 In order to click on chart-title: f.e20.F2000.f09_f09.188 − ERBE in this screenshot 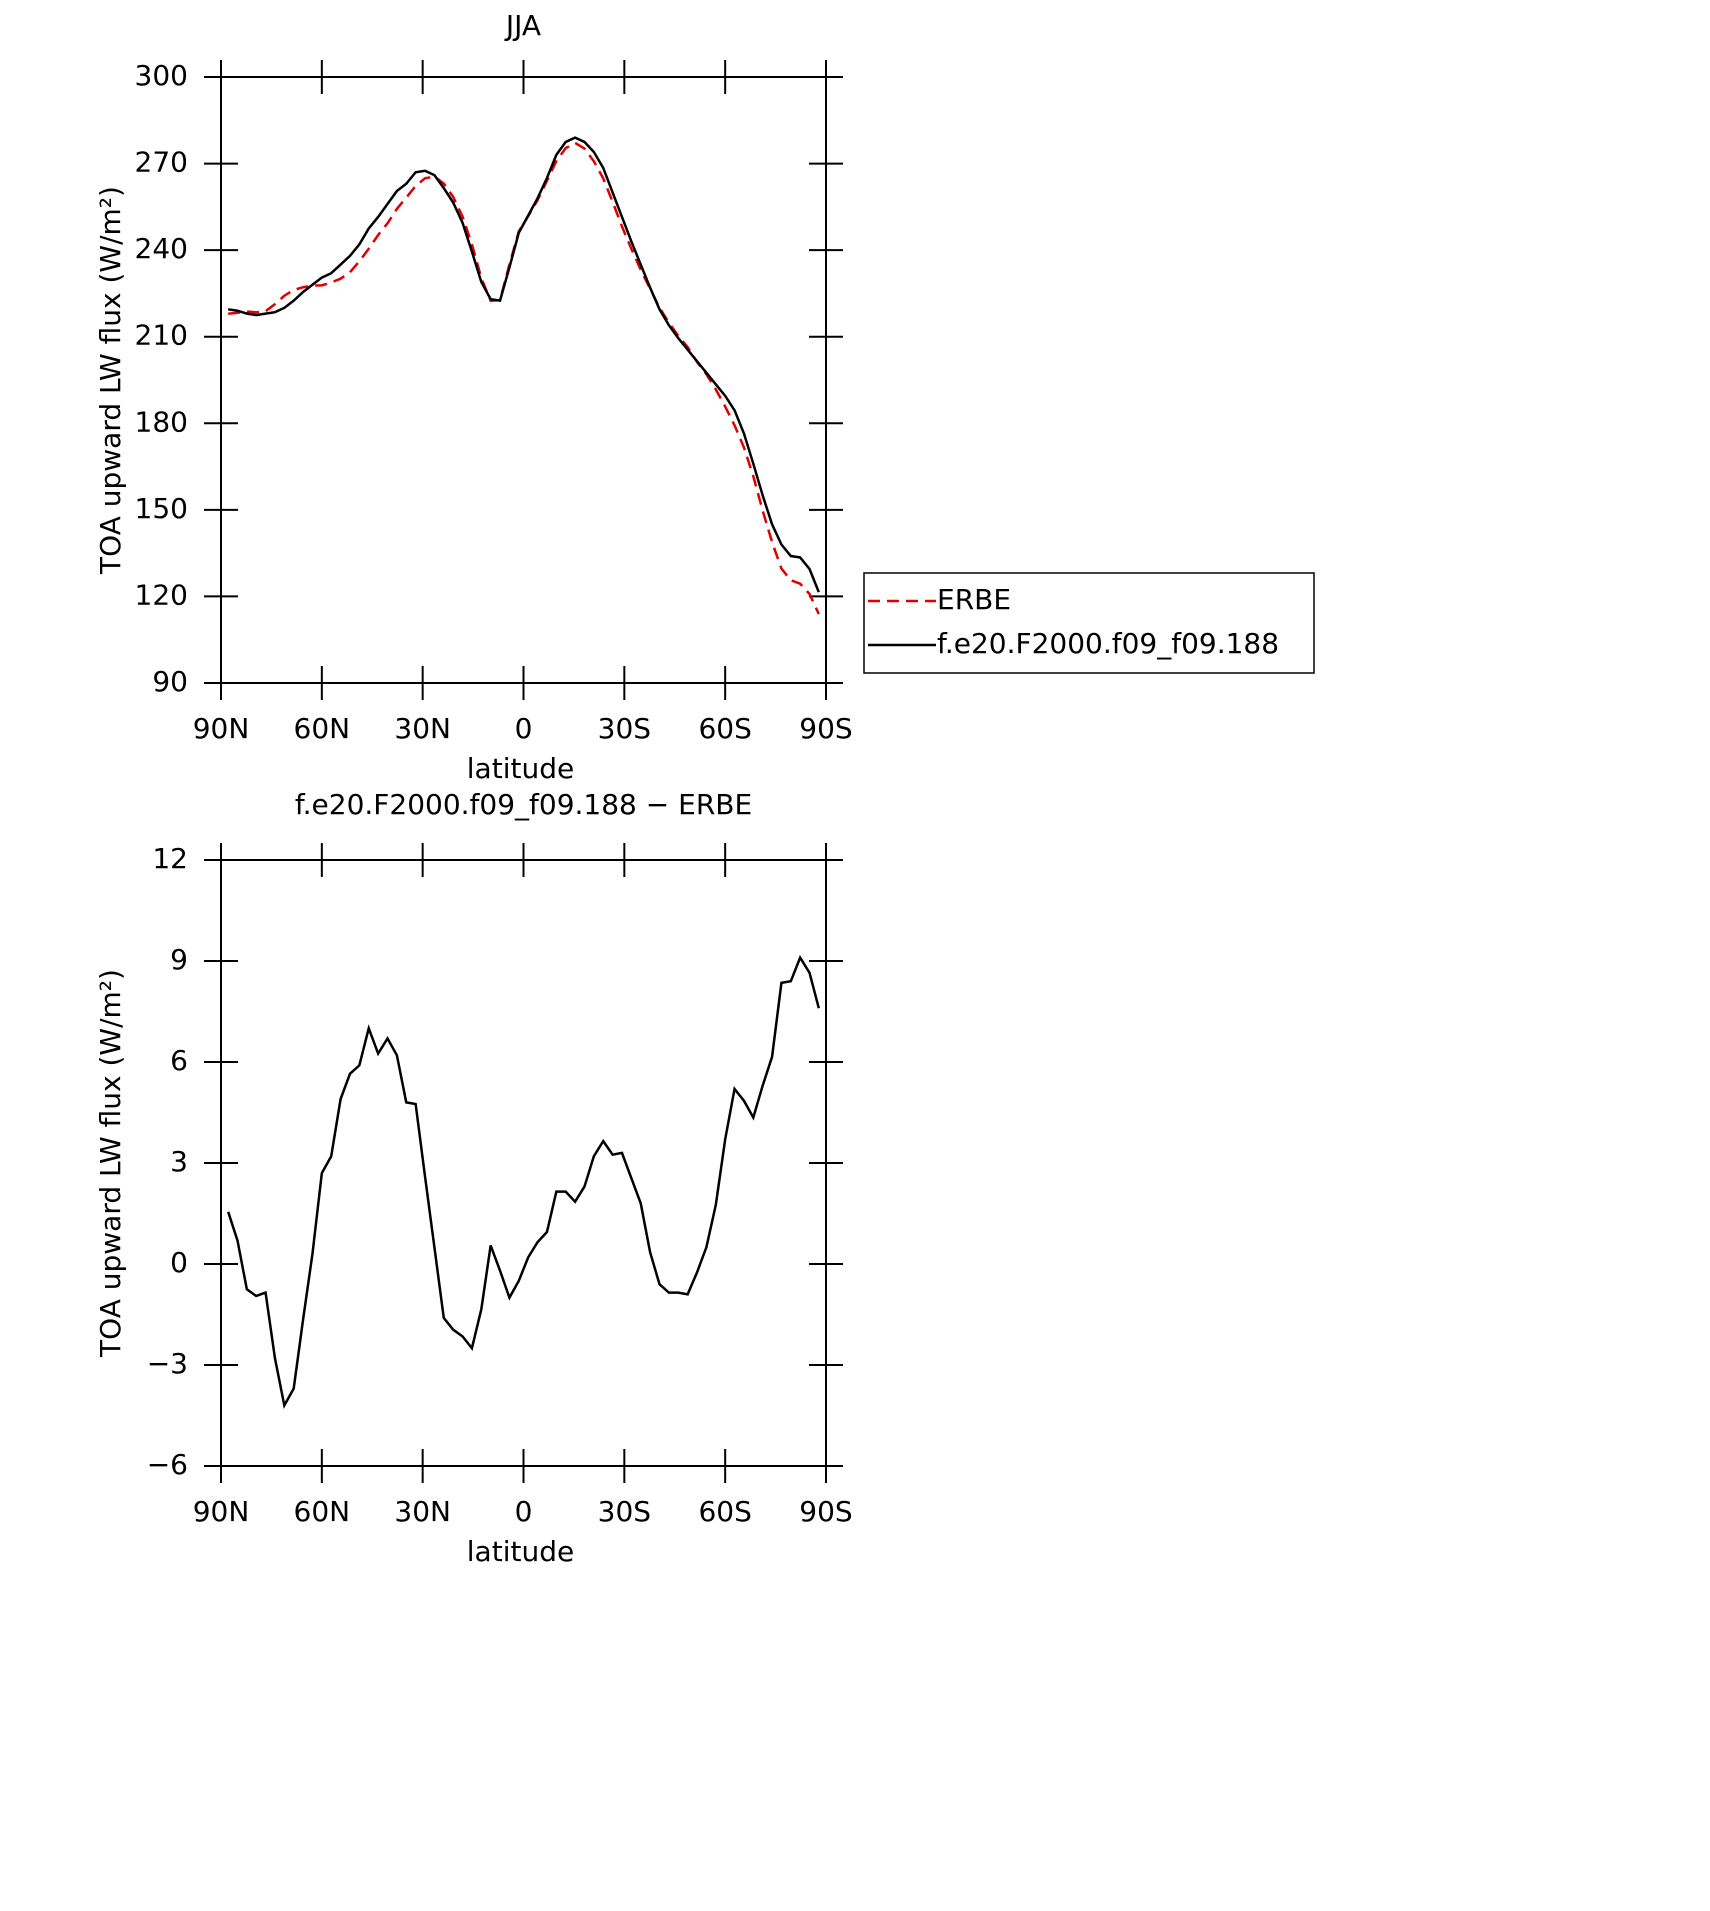, I will do `click(523, 804)`.